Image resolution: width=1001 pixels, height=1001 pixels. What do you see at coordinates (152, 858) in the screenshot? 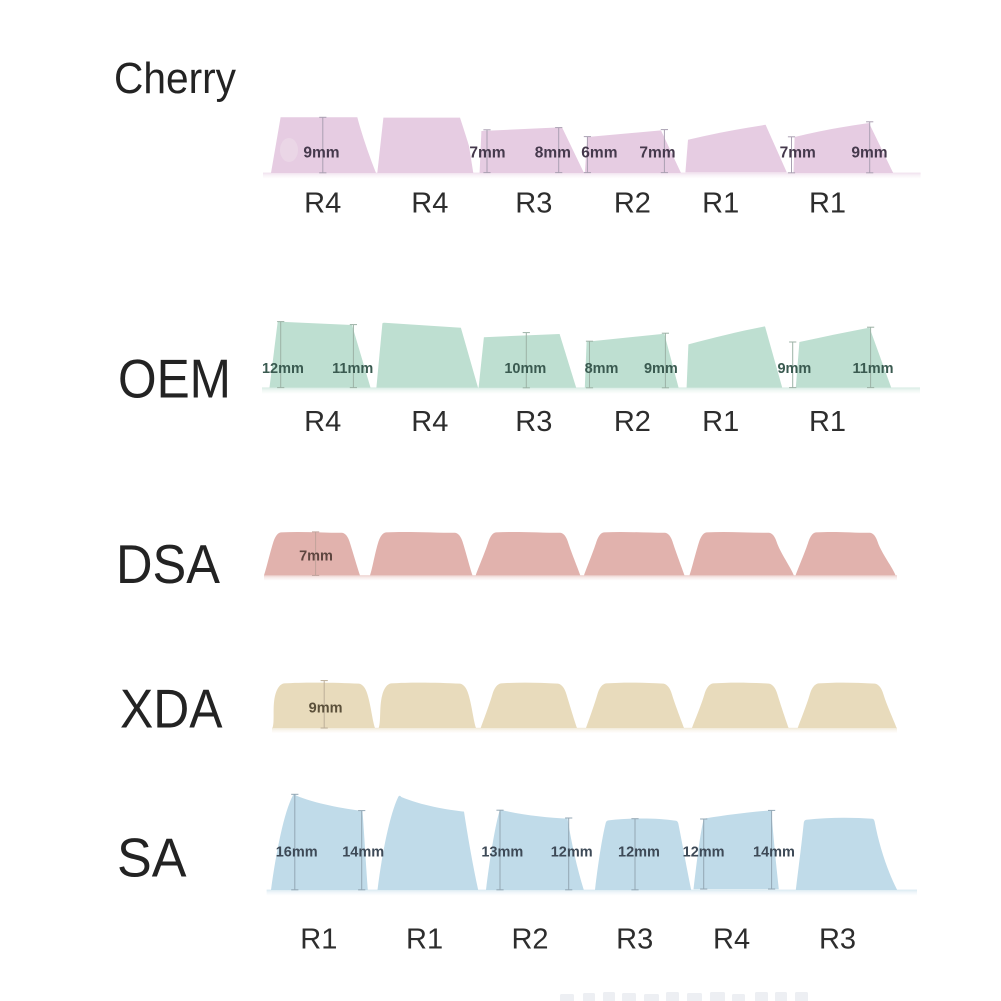
I see `svg-text: SA` at bounding box center [152, 858].